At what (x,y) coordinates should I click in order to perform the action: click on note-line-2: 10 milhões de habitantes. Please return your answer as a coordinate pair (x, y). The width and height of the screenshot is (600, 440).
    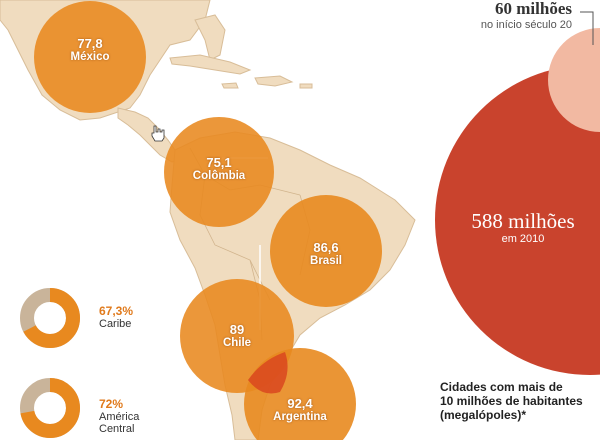
    Looking at the image, I should click on (511, 400).